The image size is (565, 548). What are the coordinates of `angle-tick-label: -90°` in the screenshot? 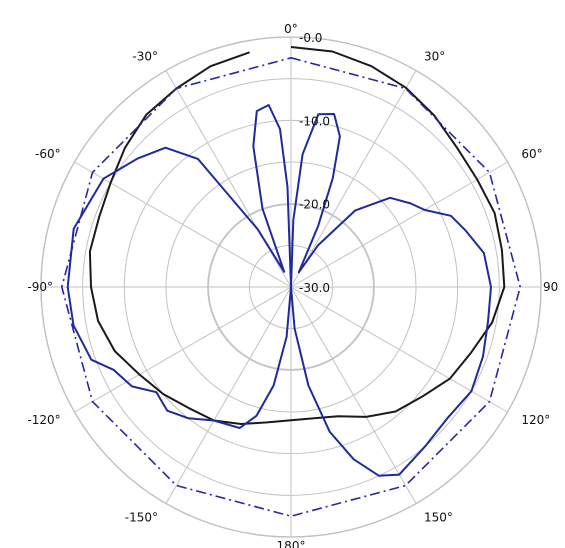 It's located at (40, 287).